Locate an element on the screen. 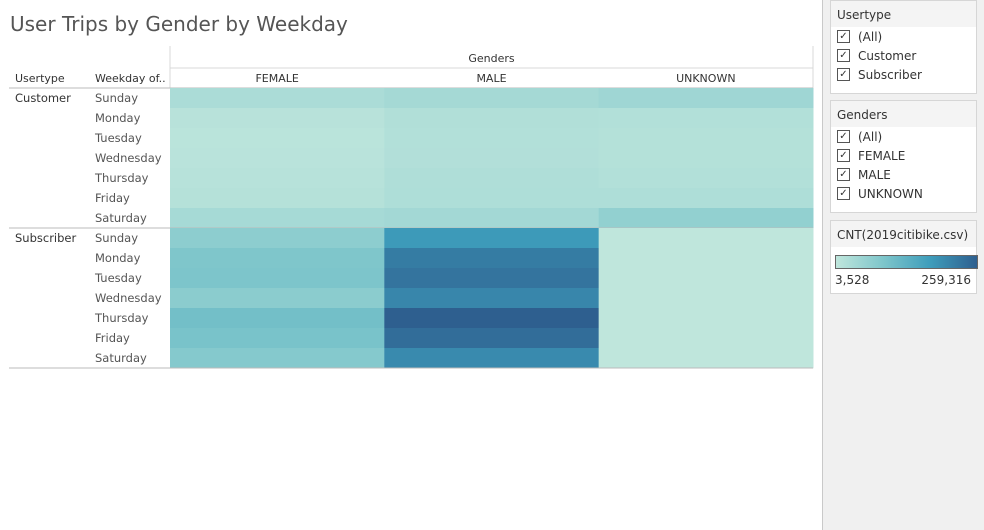 The image size is (984, 530). color-legend-min: 3,528 is located at coordinates (852, 280).